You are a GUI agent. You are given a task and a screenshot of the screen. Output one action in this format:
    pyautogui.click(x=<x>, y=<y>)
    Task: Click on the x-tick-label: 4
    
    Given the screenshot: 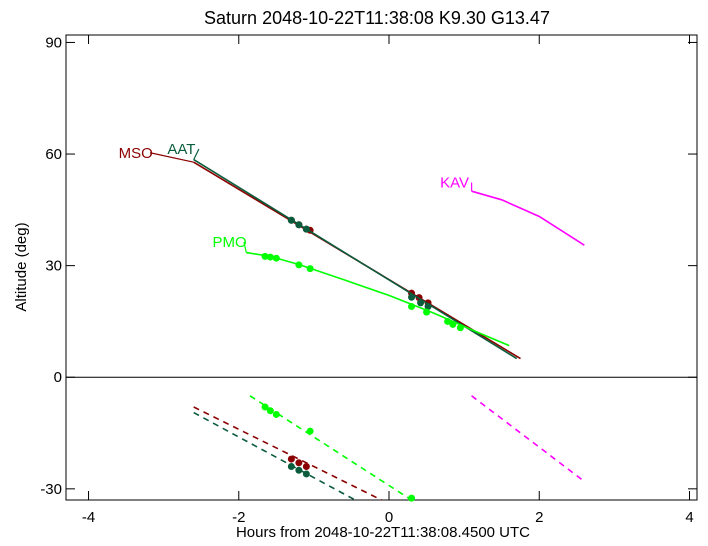 What is the action you would take?
    pyautogui.click(x=689, y=517)
    